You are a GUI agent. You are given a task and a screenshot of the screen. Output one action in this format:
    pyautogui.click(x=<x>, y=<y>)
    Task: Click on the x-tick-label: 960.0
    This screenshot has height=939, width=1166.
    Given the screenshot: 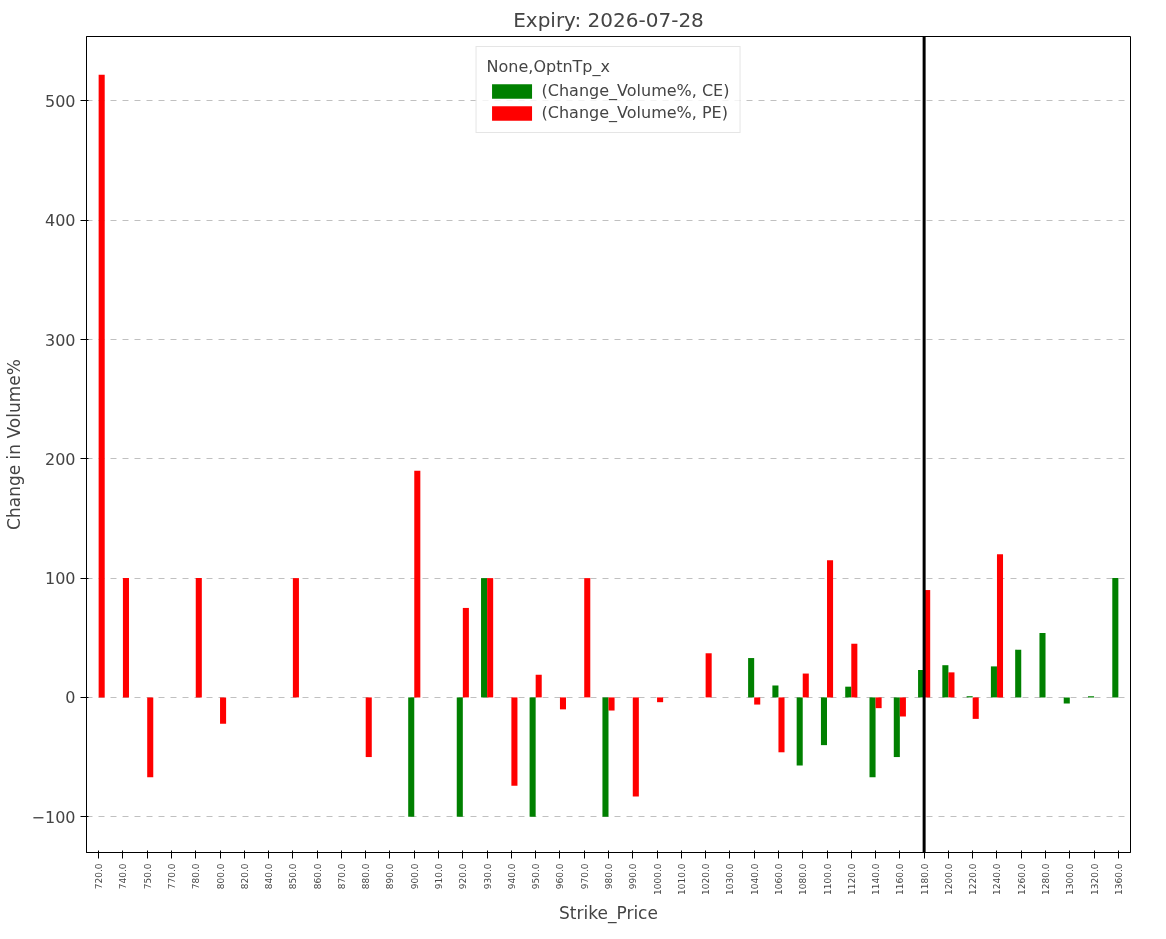 What is the action you would take?
    pyautogui.click(x=560, y=876)
    